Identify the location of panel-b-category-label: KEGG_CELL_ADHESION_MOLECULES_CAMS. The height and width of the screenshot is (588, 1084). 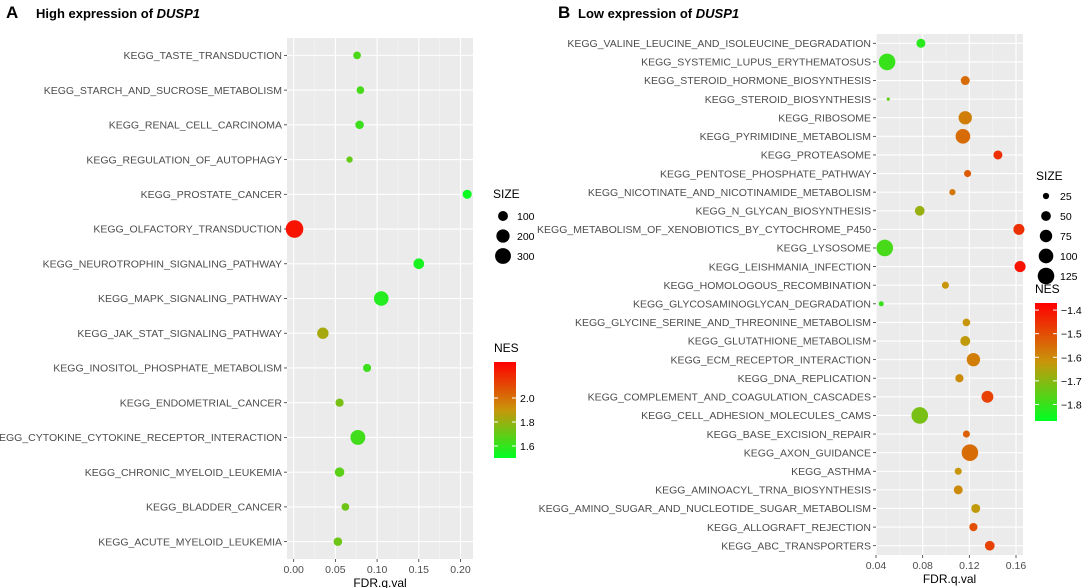
(756, 416).